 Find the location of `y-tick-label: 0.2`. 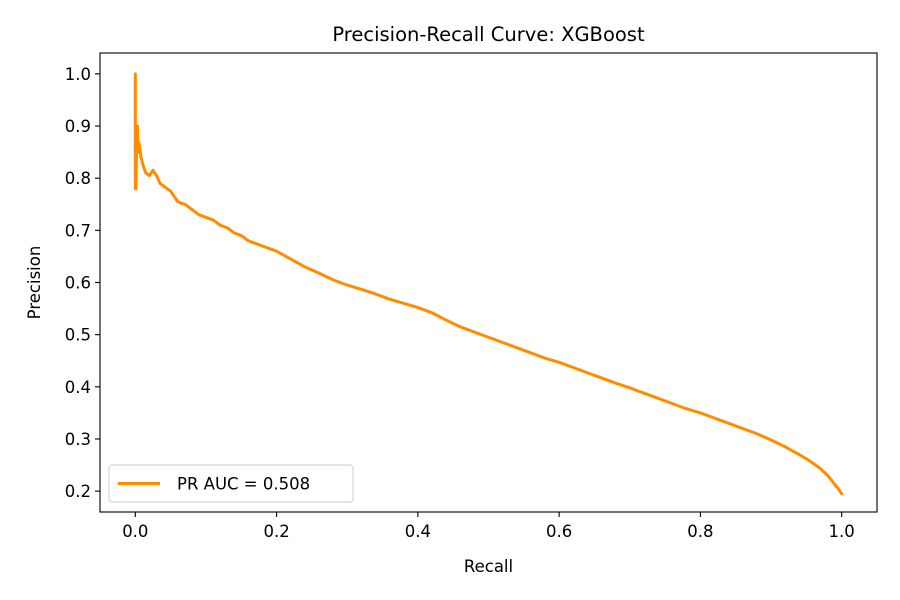

y-tick-label: 0.2 is located at coordinates (78, 491).